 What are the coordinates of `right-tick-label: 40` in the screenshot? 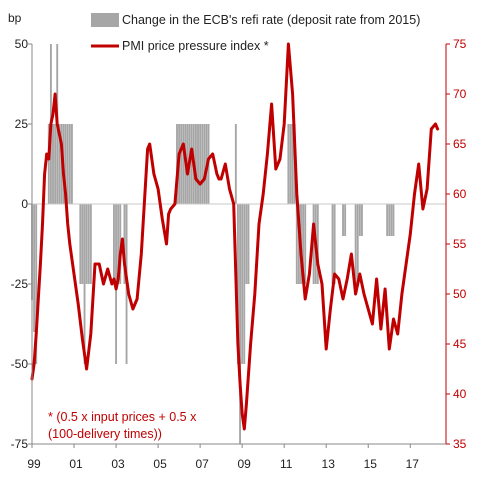 It's located at (460, 394).